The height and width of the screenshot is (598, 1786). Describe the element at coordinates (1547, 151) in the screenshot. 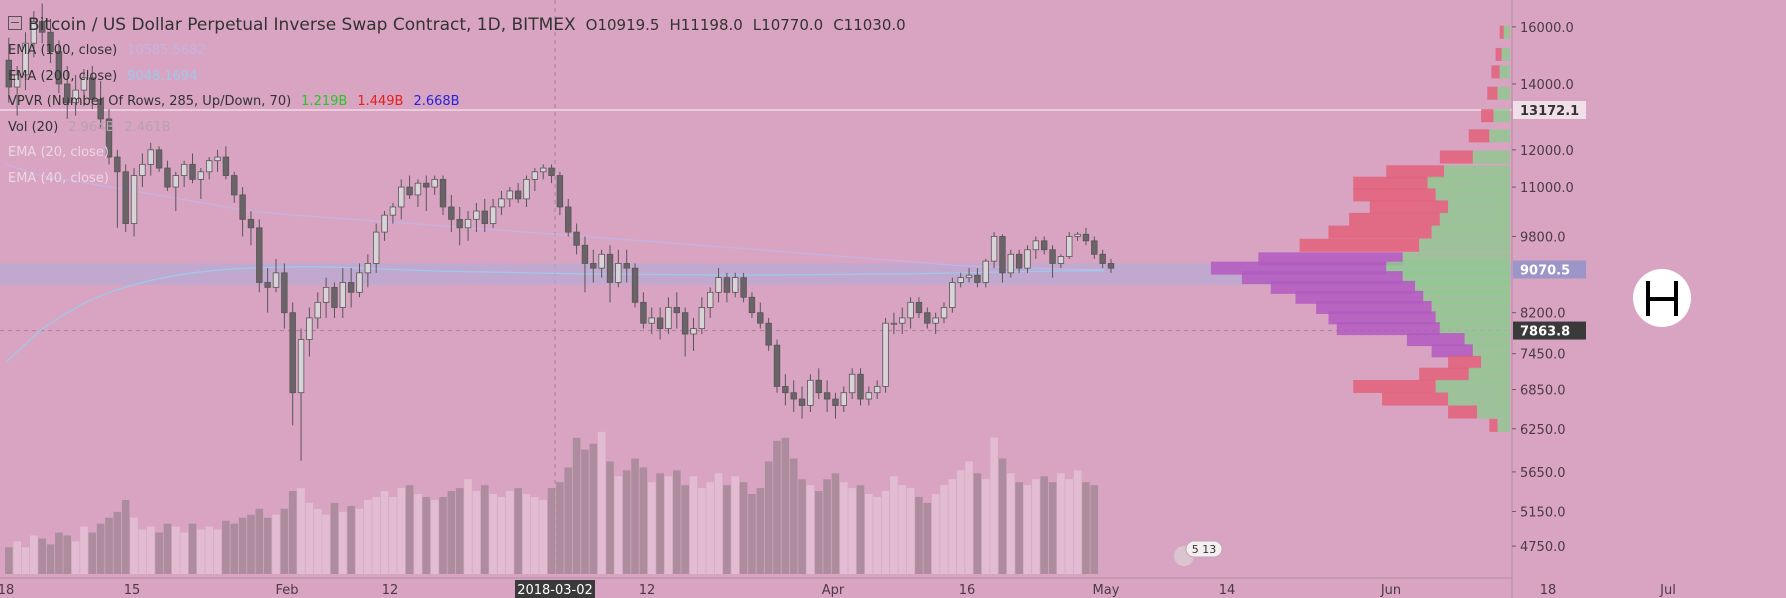

I see `price-tick-label: 12000.0` at that location.